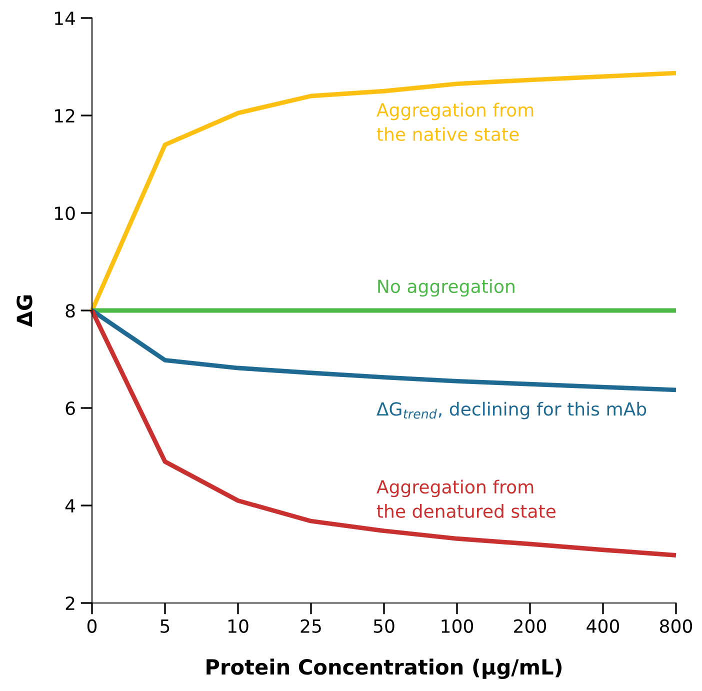 The width and height of the screenshot is (702, 691). I want to click on x-tick-label: 25, so click(310, 626).